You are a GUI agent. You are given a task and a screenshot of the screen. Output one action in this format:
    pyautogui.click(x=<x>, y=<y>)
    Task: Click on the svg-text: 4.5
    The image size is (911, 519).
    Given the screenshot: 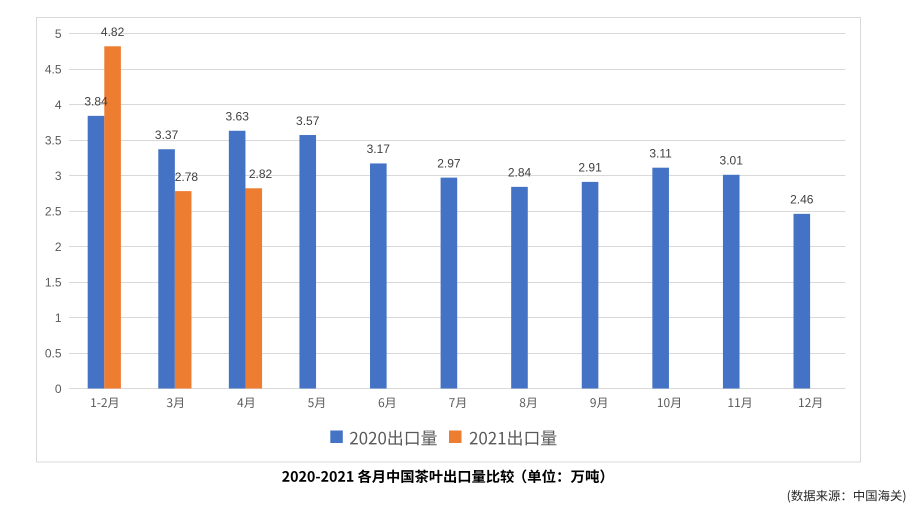 What is the action you would take?
    pyautogui.click(x=53, y=69)
    